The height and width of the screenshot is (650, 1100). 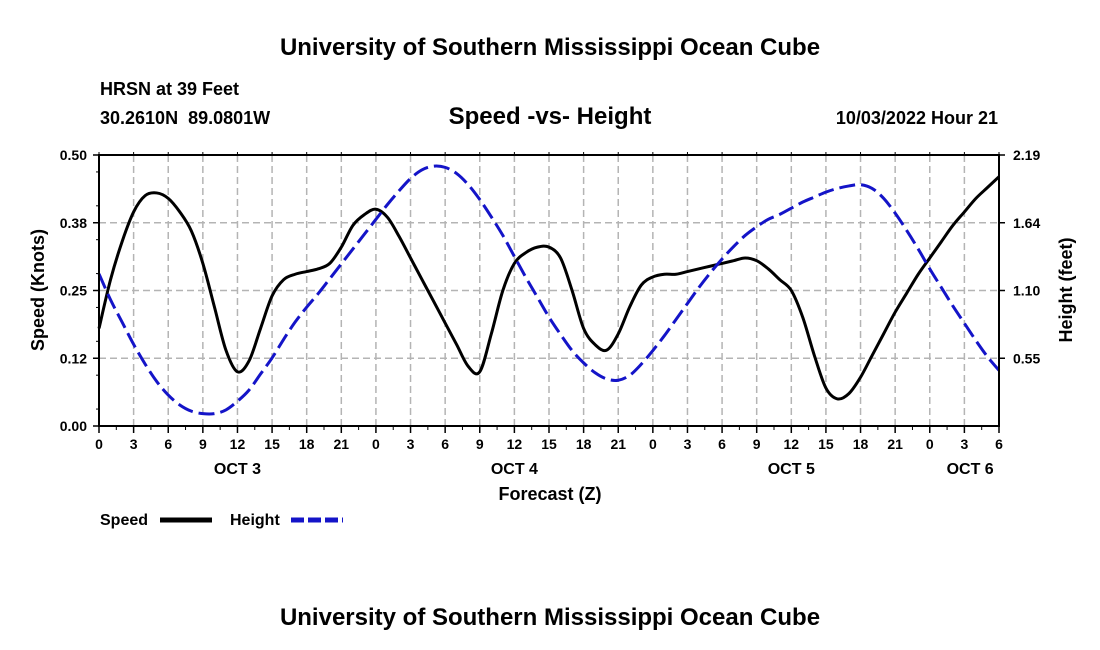 I want to click on y2-tick-label: 1.10, so click(x=1026, y=291).